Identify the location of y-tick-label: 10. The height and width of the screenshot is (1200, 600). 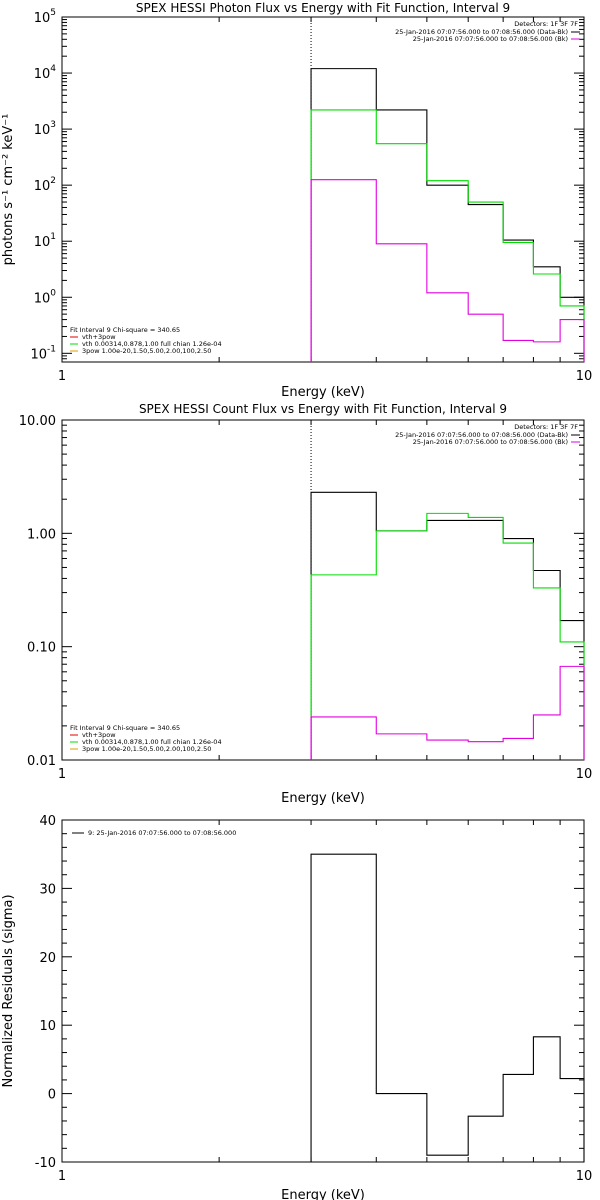
(47, 1026).